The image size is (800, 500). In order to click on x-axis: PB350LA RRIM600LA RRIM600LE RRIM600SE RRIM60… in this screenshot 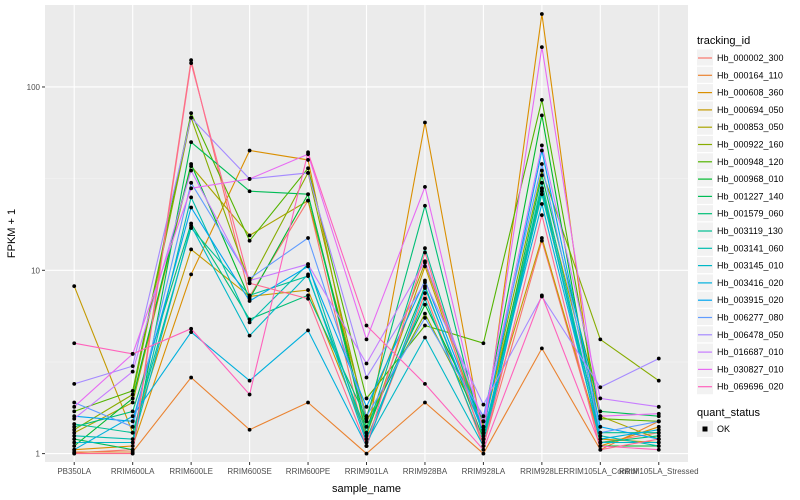, I will do `click(378, 469)`.